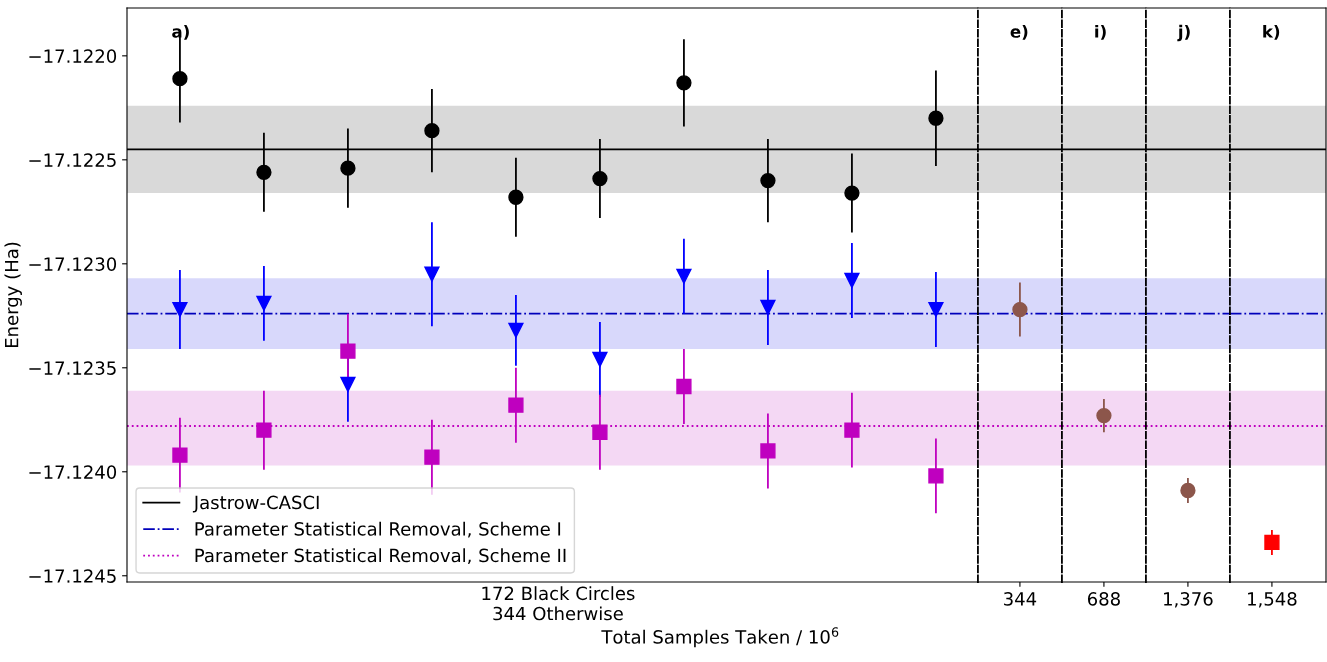  I want to click on legend-label: Parameter Statistical Removal, Scheme I, so click(378, 529).